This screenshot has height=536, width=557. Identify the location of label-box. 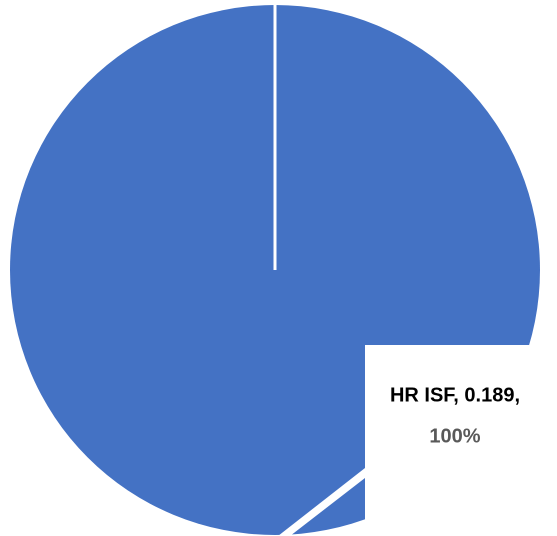
(461, 440).